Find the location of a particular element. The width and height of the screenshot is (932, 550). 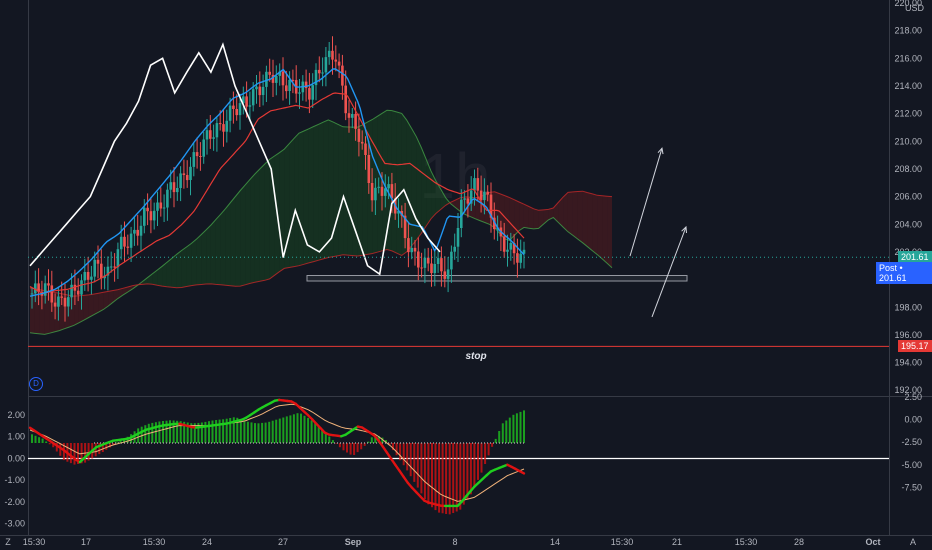

time-zone-icon: Z is located at coordinates (8, 542).